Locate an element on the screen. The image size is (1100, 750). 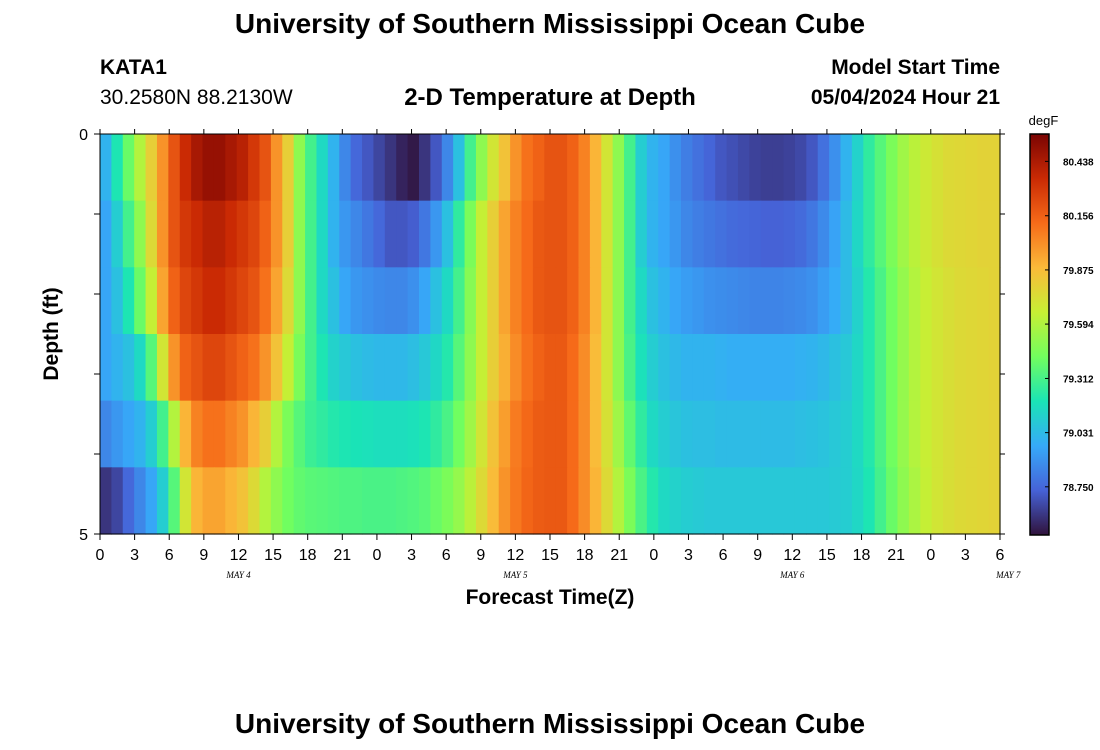
x-tick-label: 0 is located at coordinates (376, 555).